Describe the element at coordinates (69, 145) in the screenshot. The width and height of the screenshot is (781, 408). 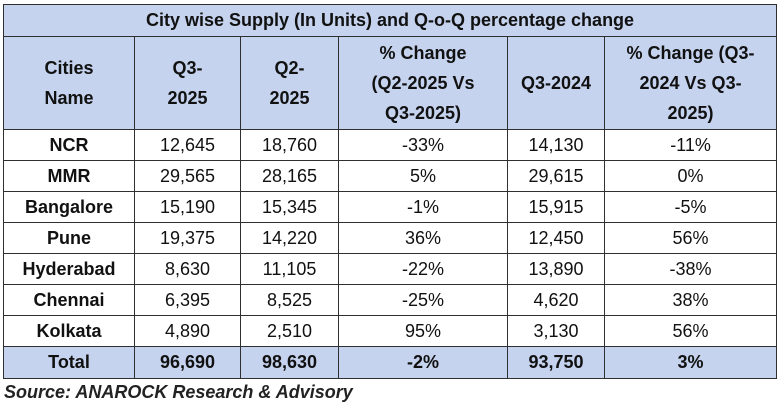
I see `city-cell: NCR` at that location.